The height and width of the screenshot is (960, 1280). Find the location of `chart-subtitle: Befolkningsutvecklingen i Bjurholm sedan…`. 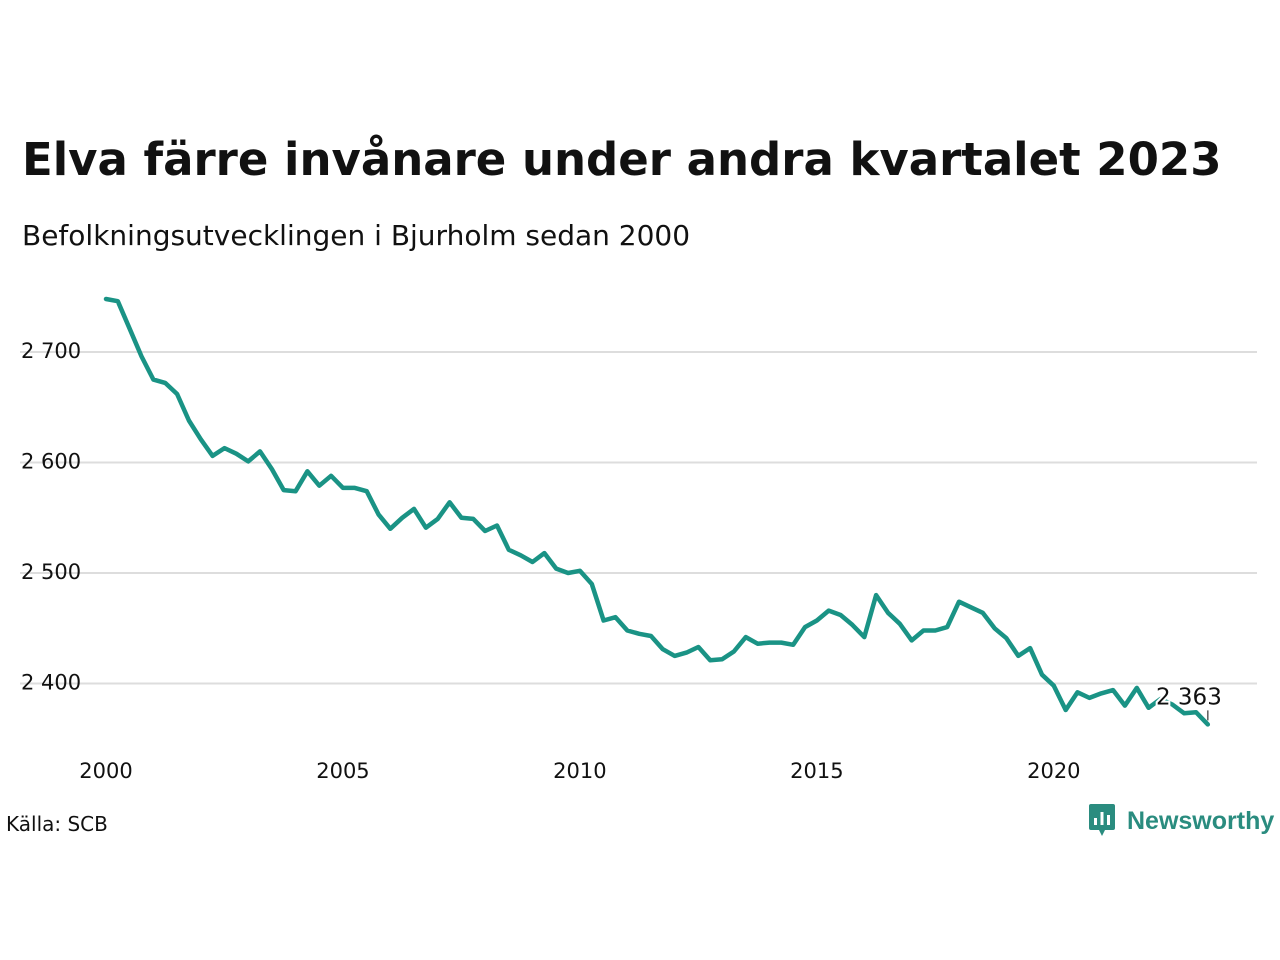

chart-subtitle: Befolkningsutvecklingen i Bjurholm sedan… is located at coordinates (356, 235).